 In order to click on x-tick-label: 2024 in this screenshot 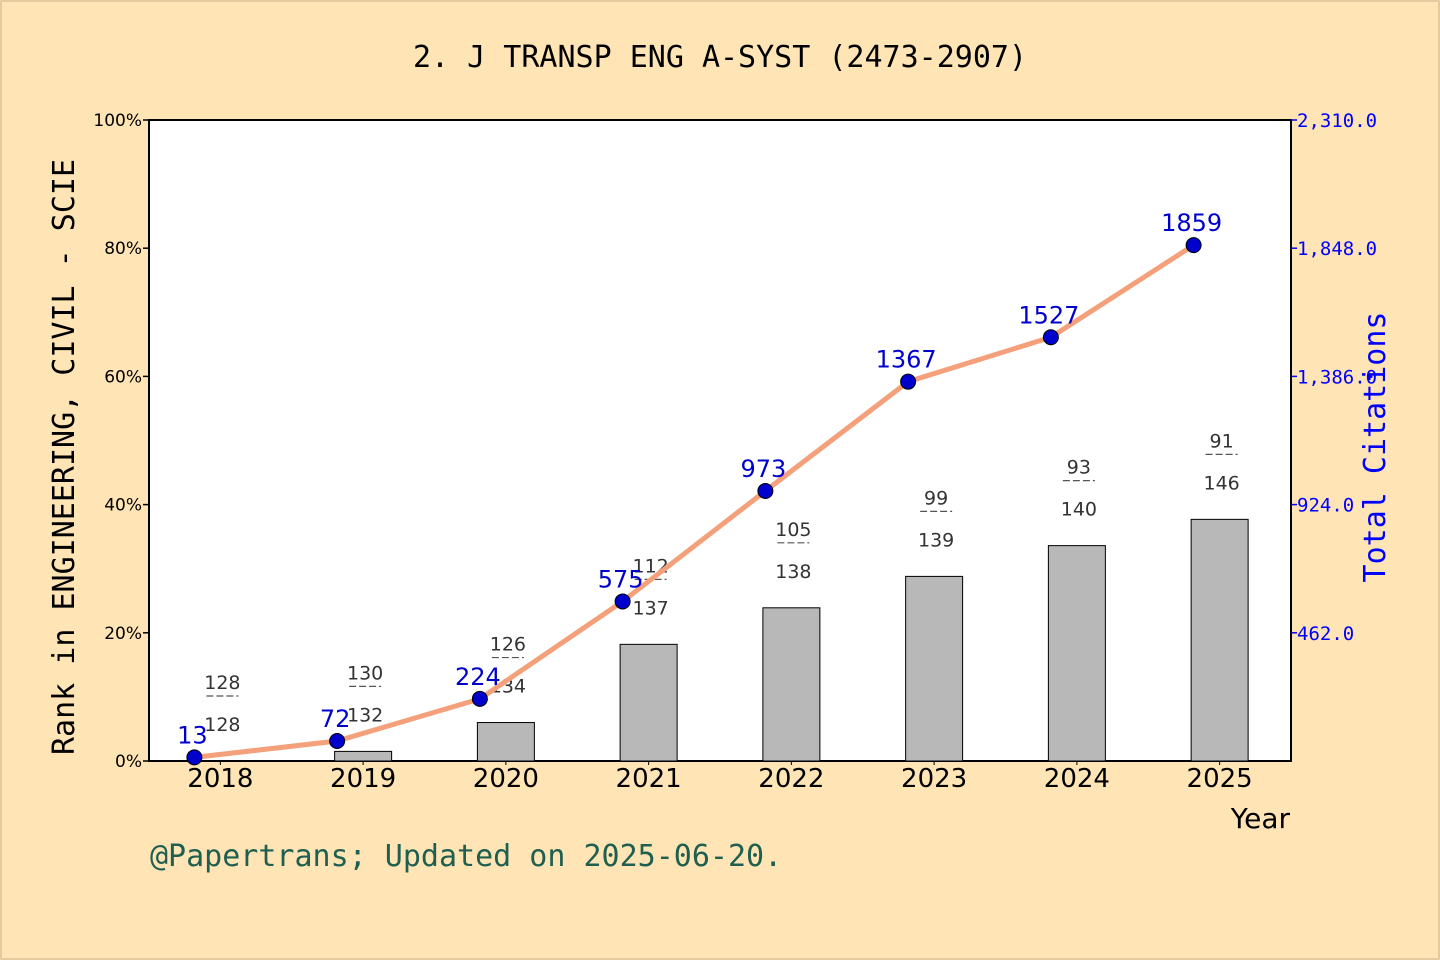, I will do `click(1077, 779)`.